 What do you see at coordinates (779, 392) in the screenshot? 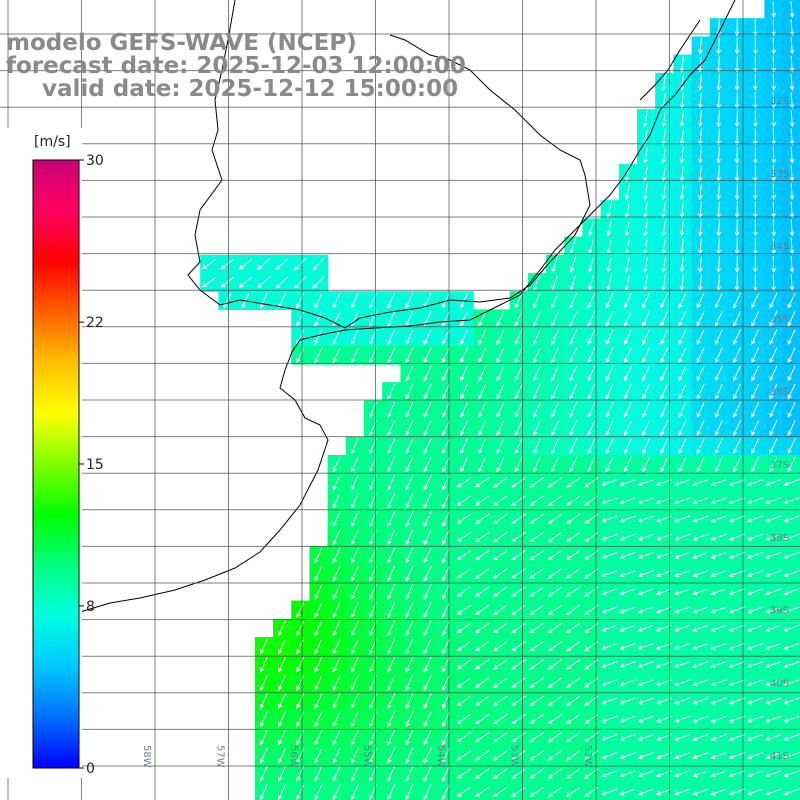
I see `latitude-label: 36S` at bounding box center [779, 392].